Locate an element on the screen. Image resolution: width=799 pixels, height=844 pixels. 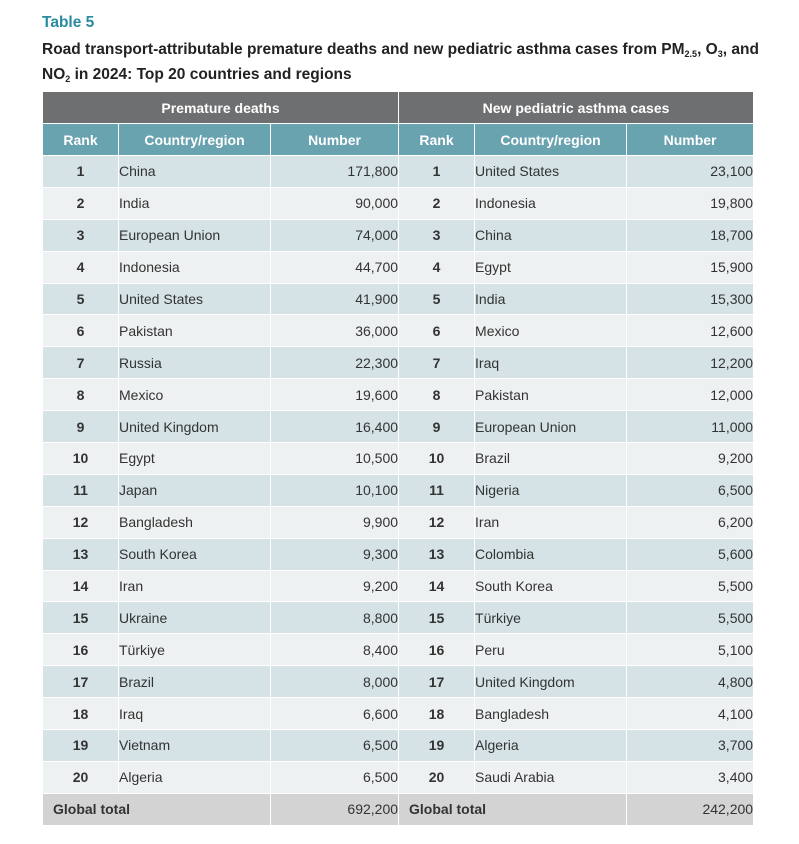
table-row: 17 Brazil 8,000 17 United Kingdom 4,800 is located at coordinates (398, 682).